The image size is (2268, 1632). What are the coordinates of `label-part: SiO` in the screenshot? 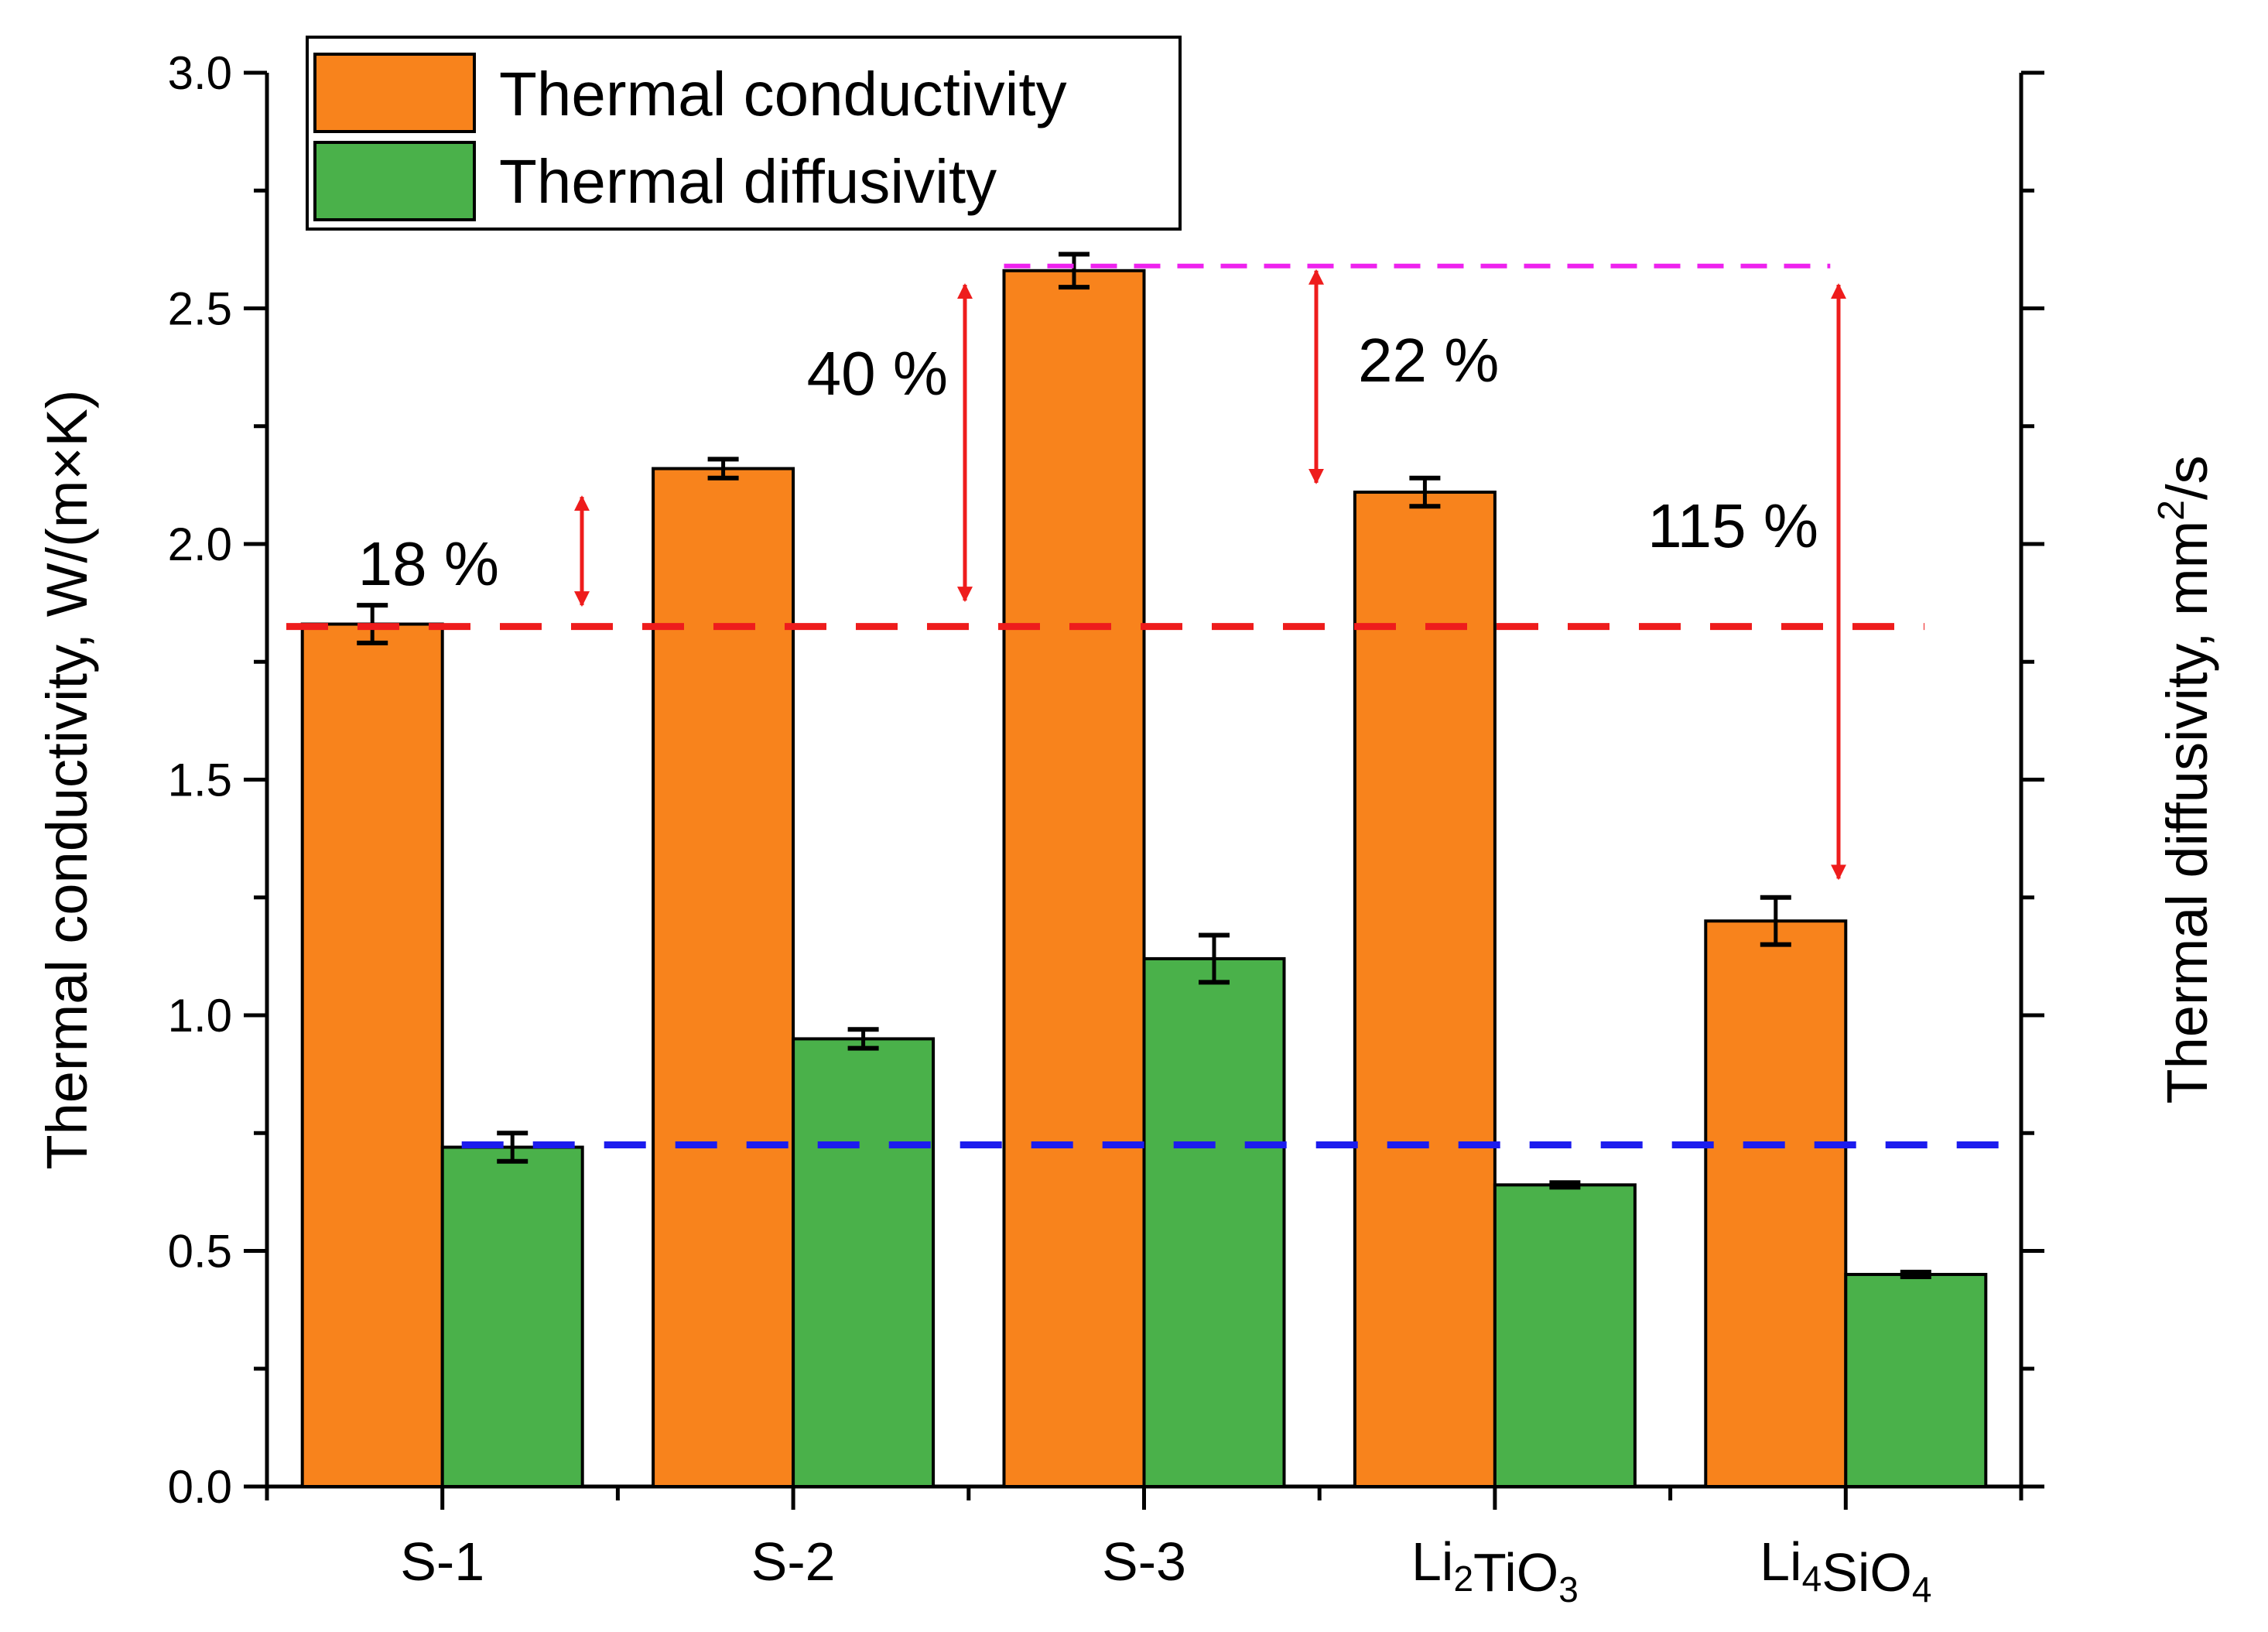 It's located at (1867, 1572).